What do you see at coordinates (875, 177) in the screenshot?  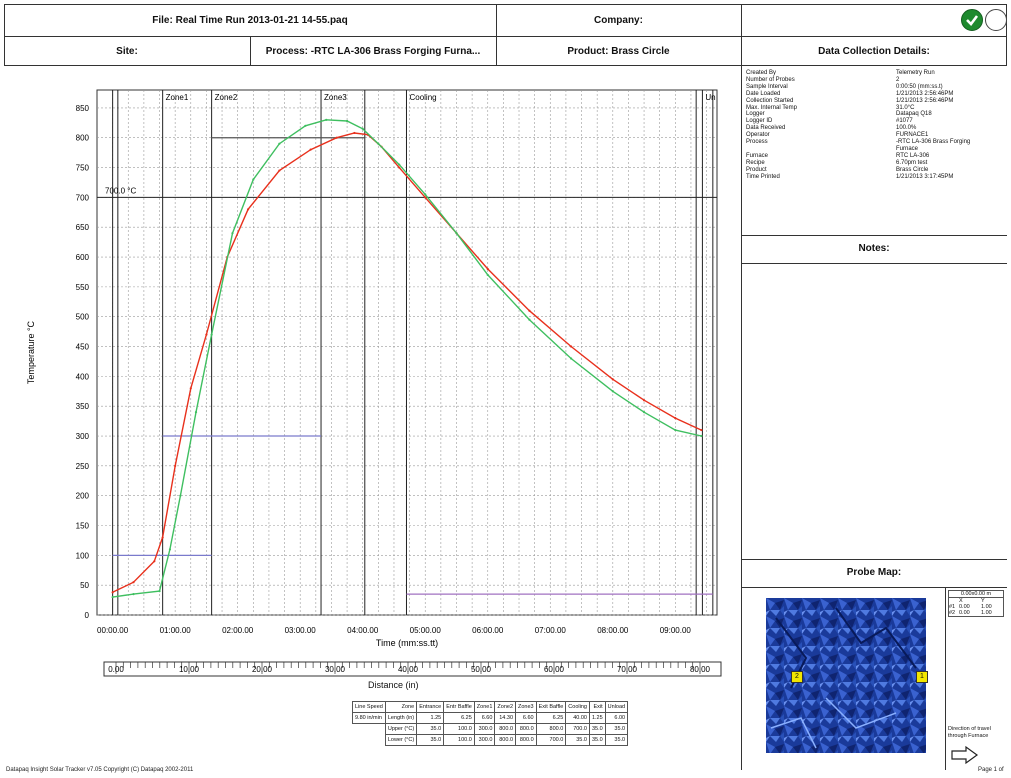 I see `detail-row: Time Printed 1/21/2013 3:17:45PM` at bounding box center [875, 177].